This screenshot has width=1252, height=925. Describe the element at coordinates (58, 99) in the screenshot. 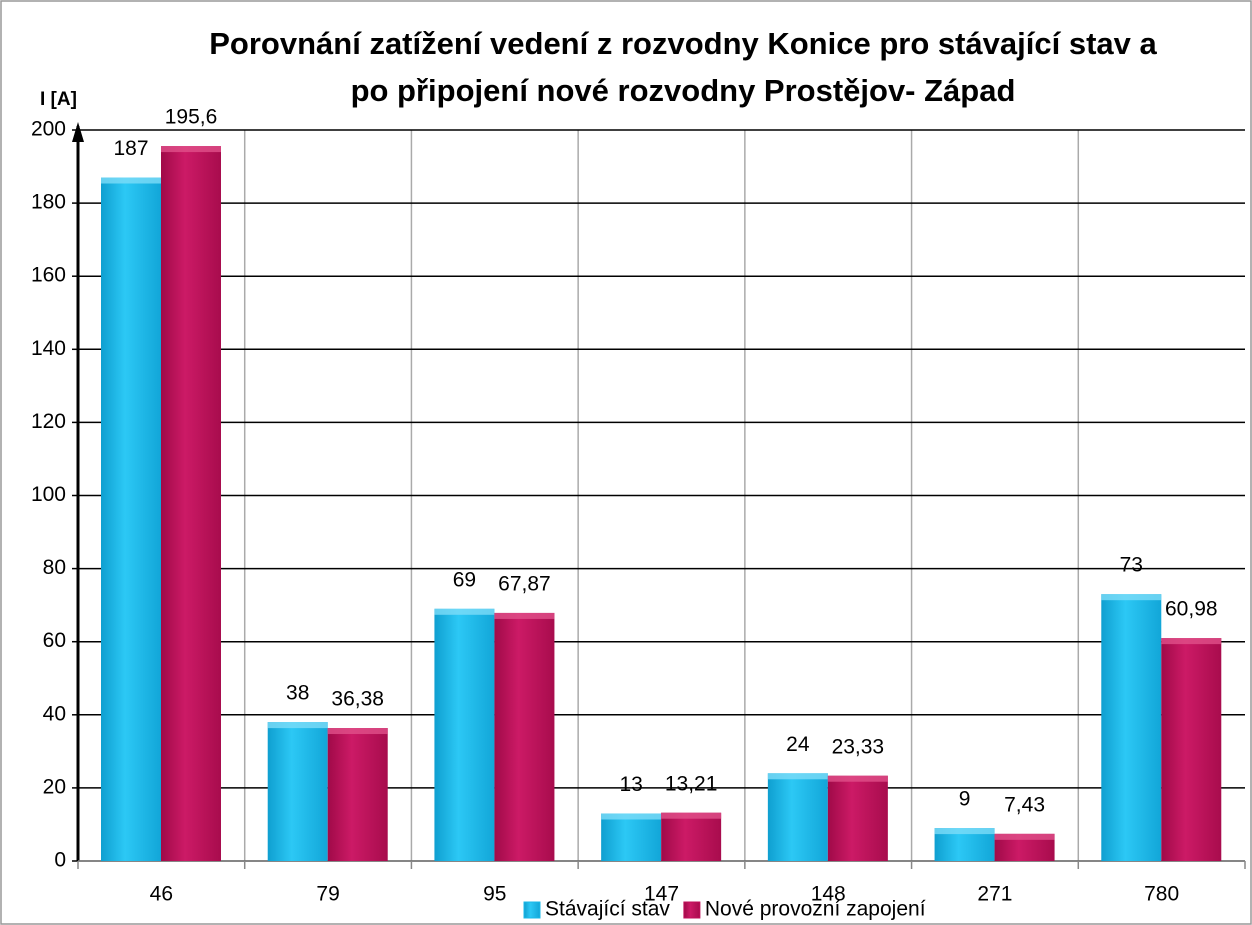

I see `y-axis-label: I [A]` at that location.